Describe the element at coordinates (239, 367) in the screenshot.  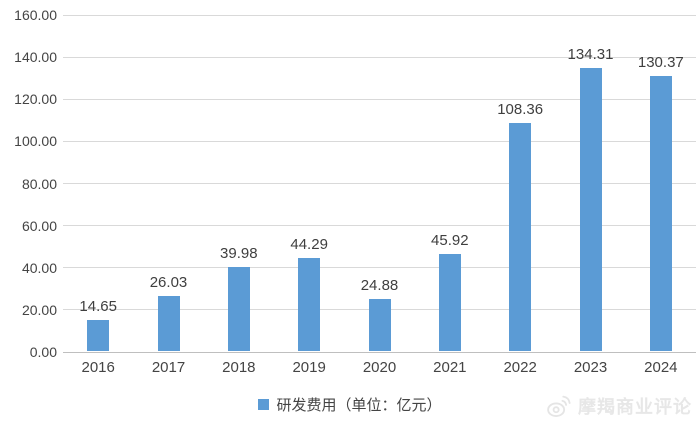
I see `x-tick-label: 2018` at that location.